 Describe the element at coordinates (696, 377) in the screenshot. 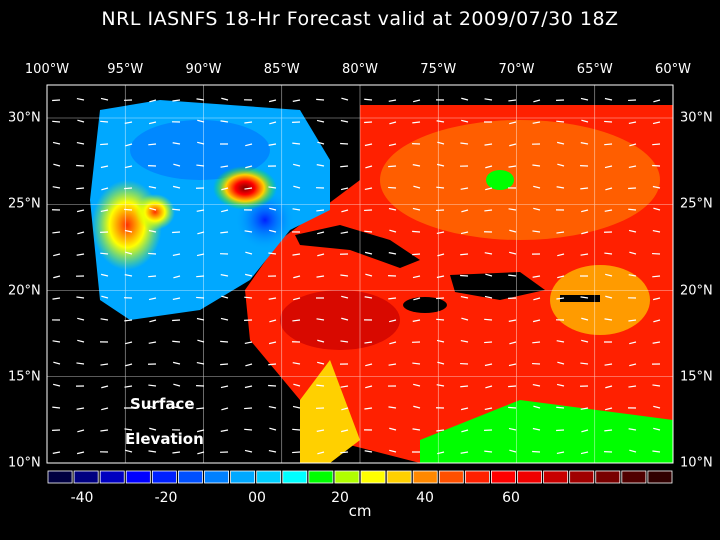

I see `lat-label-right: 15°N` at that location.